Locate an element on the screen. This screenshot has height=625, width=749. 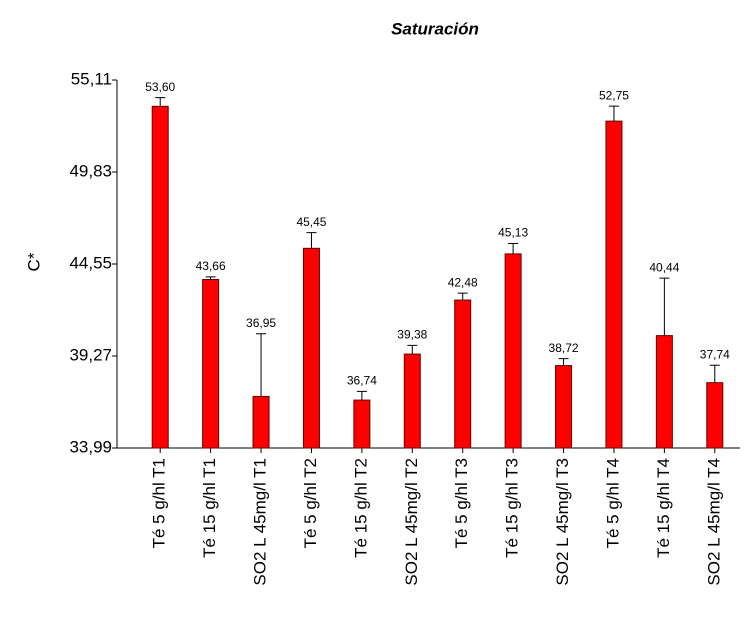
value-label: 45,45 is located at coordinates (311, 222).